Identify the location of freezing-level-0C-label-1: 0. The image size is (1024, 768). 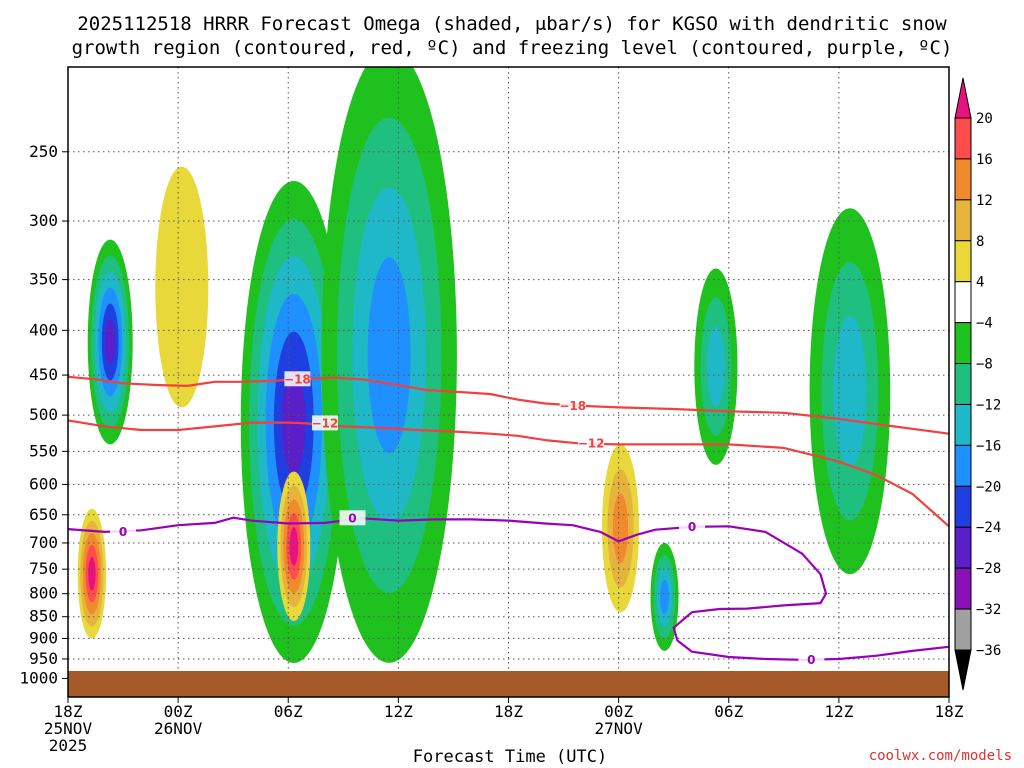
(352, 518).